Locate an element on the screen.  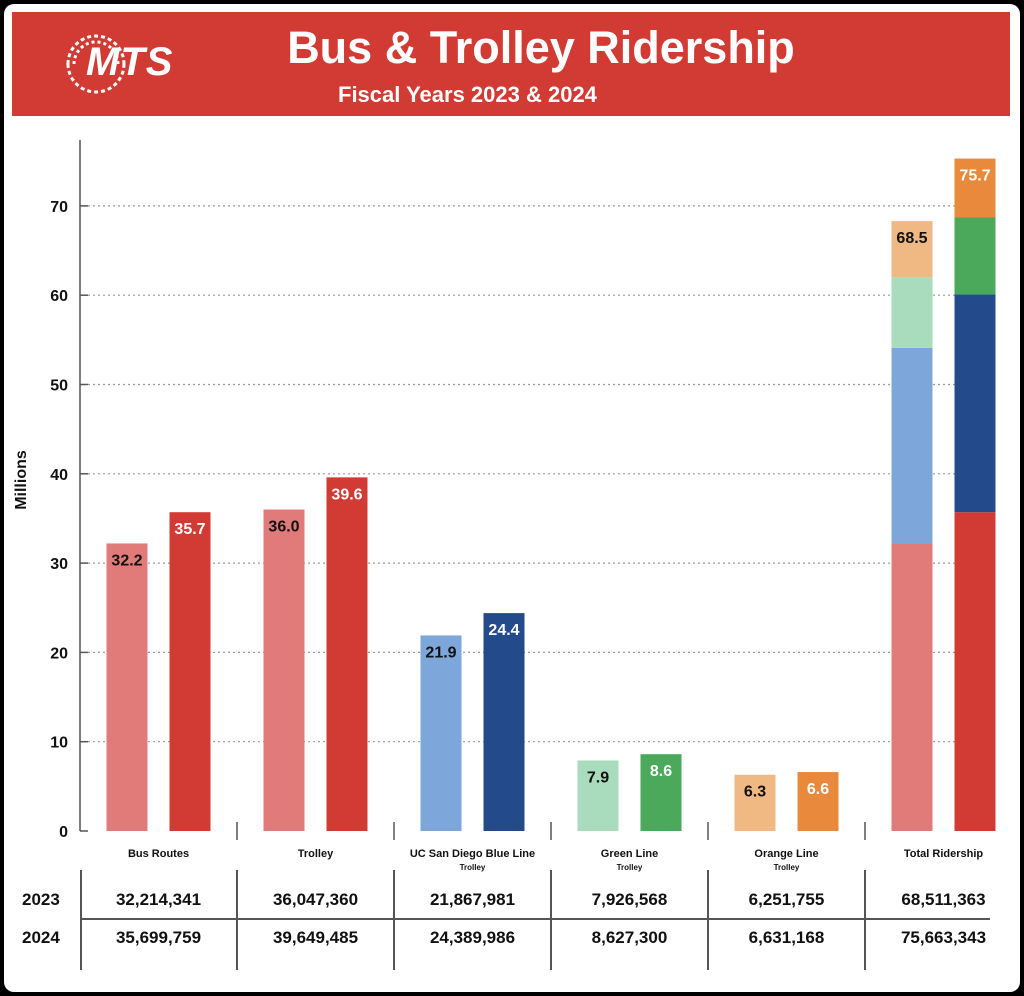
category-label: UC San Diego Blue Line is located at coordinates (472, 854).